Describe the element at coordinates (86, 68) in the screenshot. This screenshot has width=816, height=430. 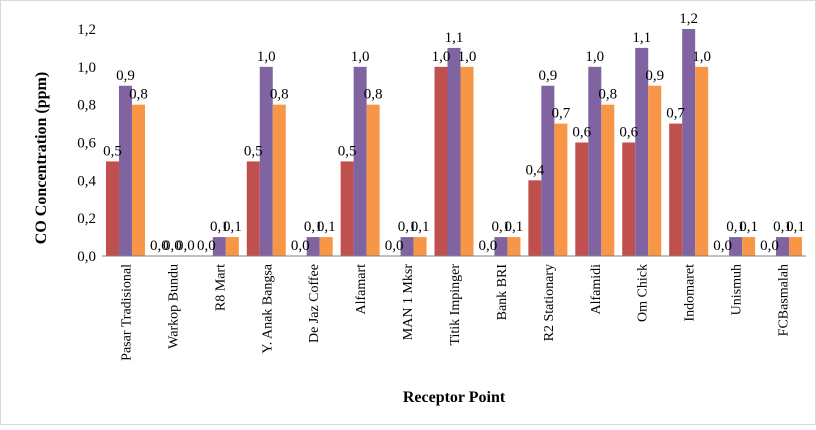
I see `y-tick-label: 1,0` at that location.